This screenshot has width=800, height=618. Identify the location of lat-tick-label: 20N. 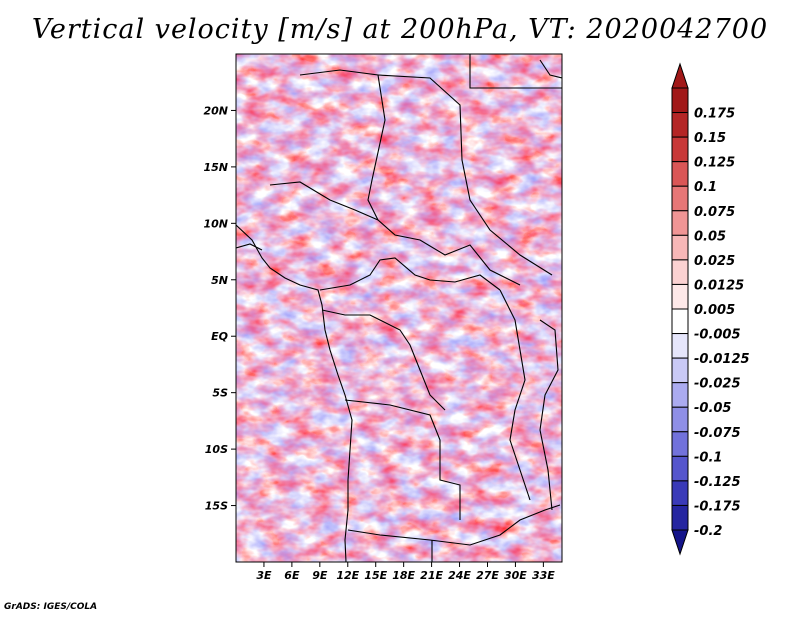
(215, 110).